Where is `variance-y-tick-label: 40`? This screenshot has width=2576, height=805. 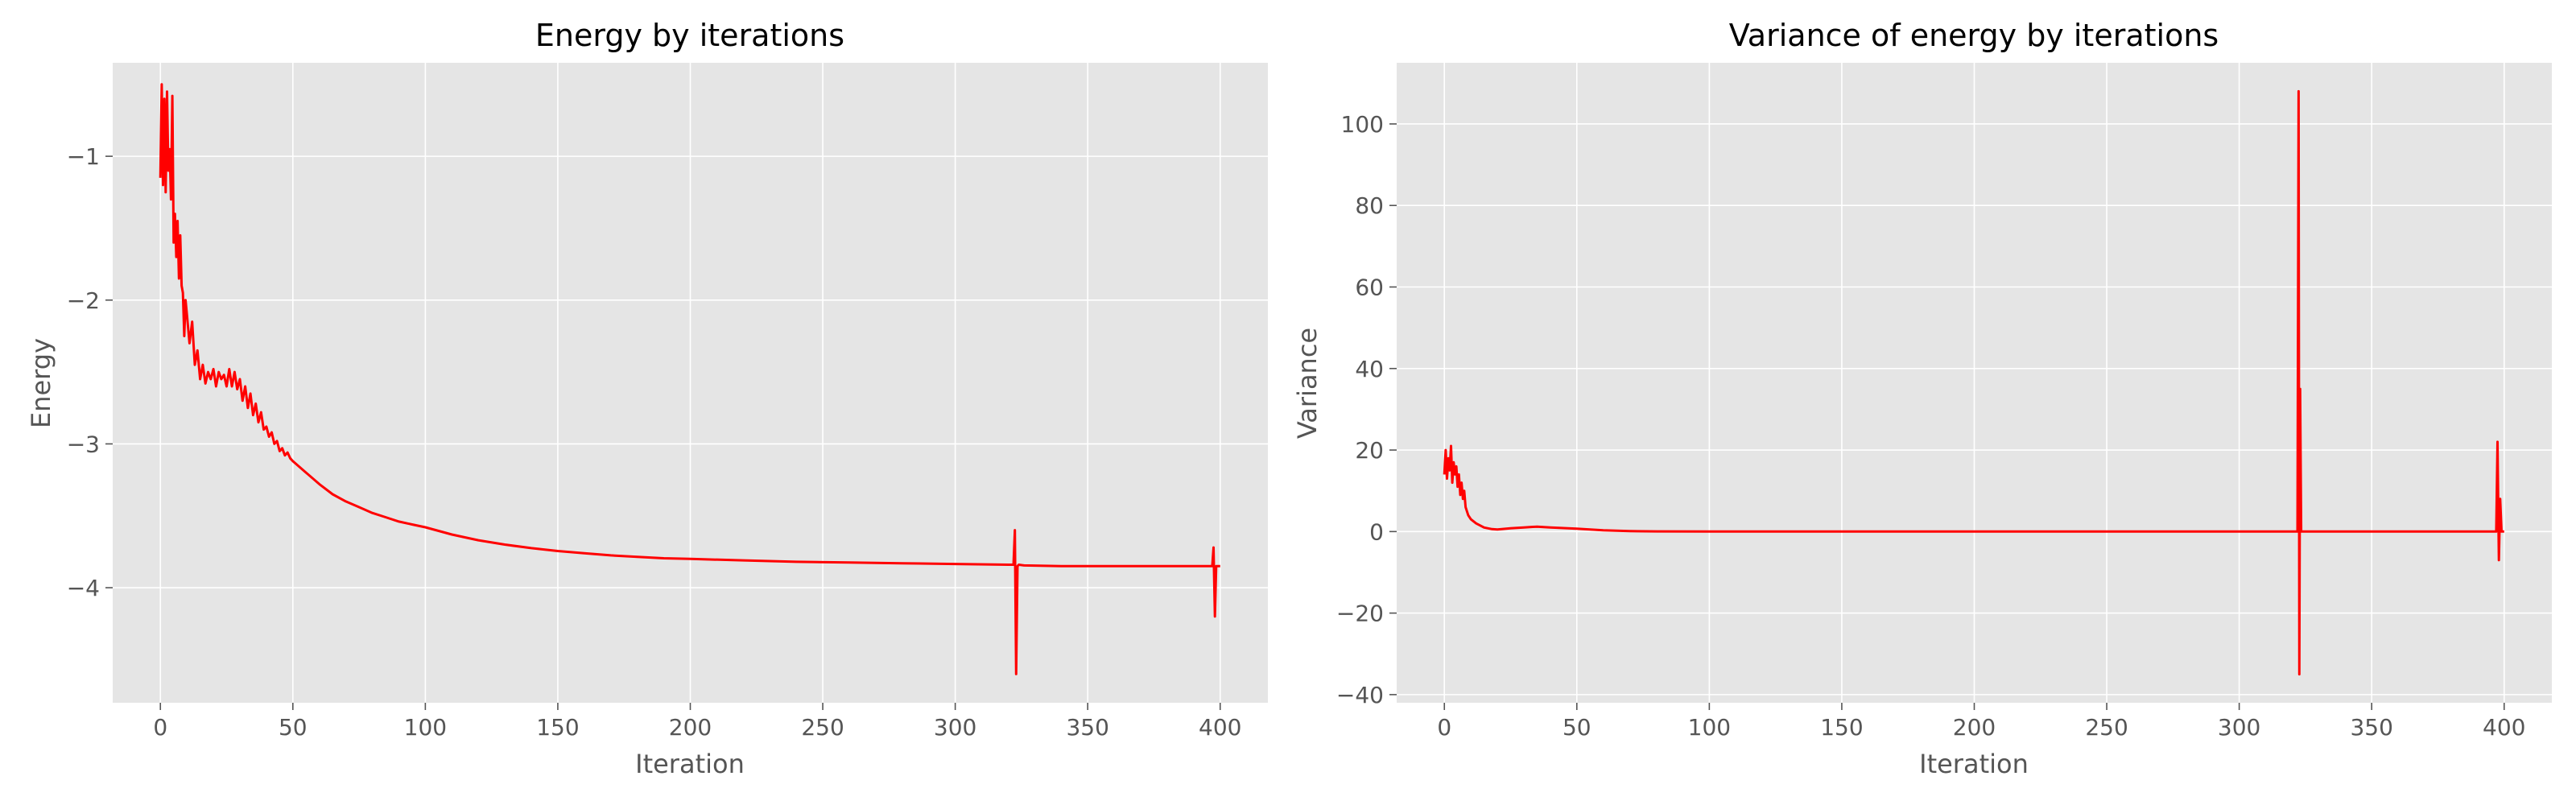
variance-y-tick-label: 40 is located at coordinates (1369, 369).